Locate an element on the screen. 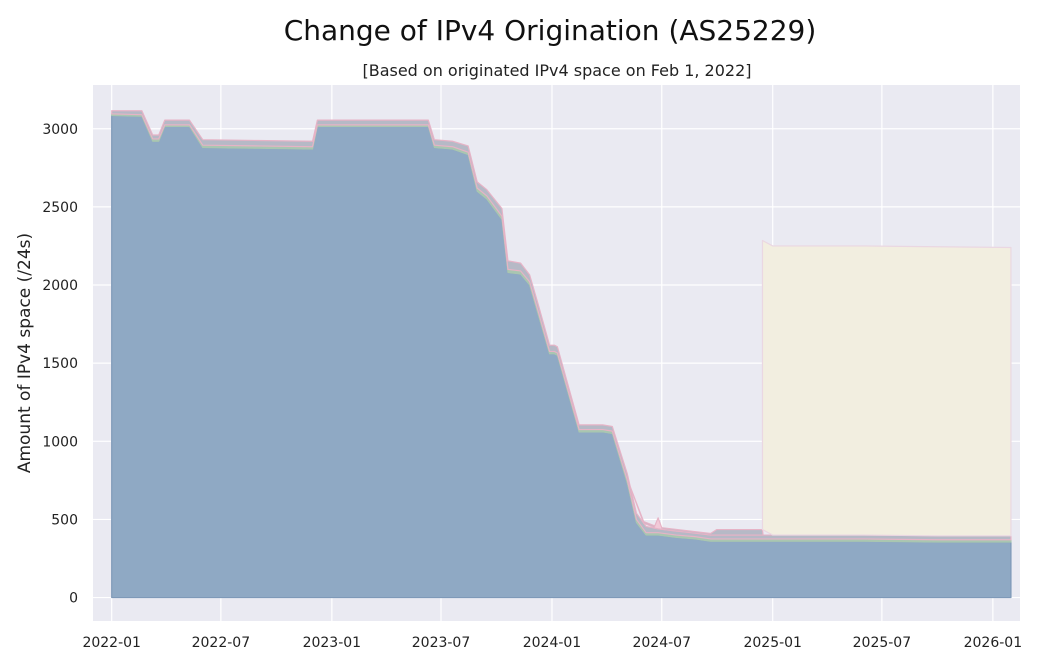 This screenshot has height=669, width=1052. x-tick-label: 2023-07 is located at coordinates (441, 643).